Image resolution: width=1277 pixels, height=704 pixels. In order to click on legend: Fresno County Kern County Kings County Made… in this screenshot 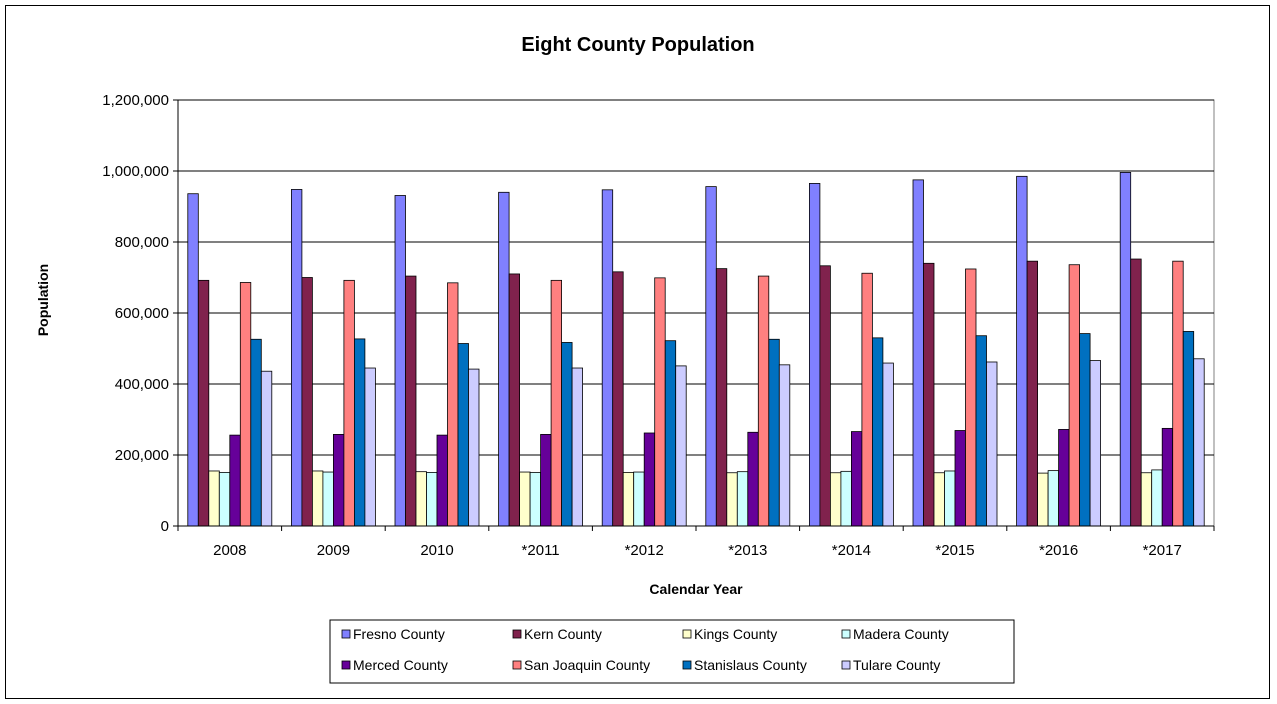, I will do `click(672, 651)`.